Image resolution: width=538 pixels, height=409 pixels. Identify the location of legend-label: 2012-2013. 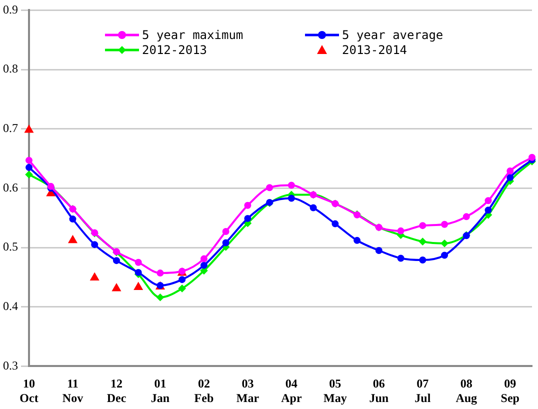
(175, 50).